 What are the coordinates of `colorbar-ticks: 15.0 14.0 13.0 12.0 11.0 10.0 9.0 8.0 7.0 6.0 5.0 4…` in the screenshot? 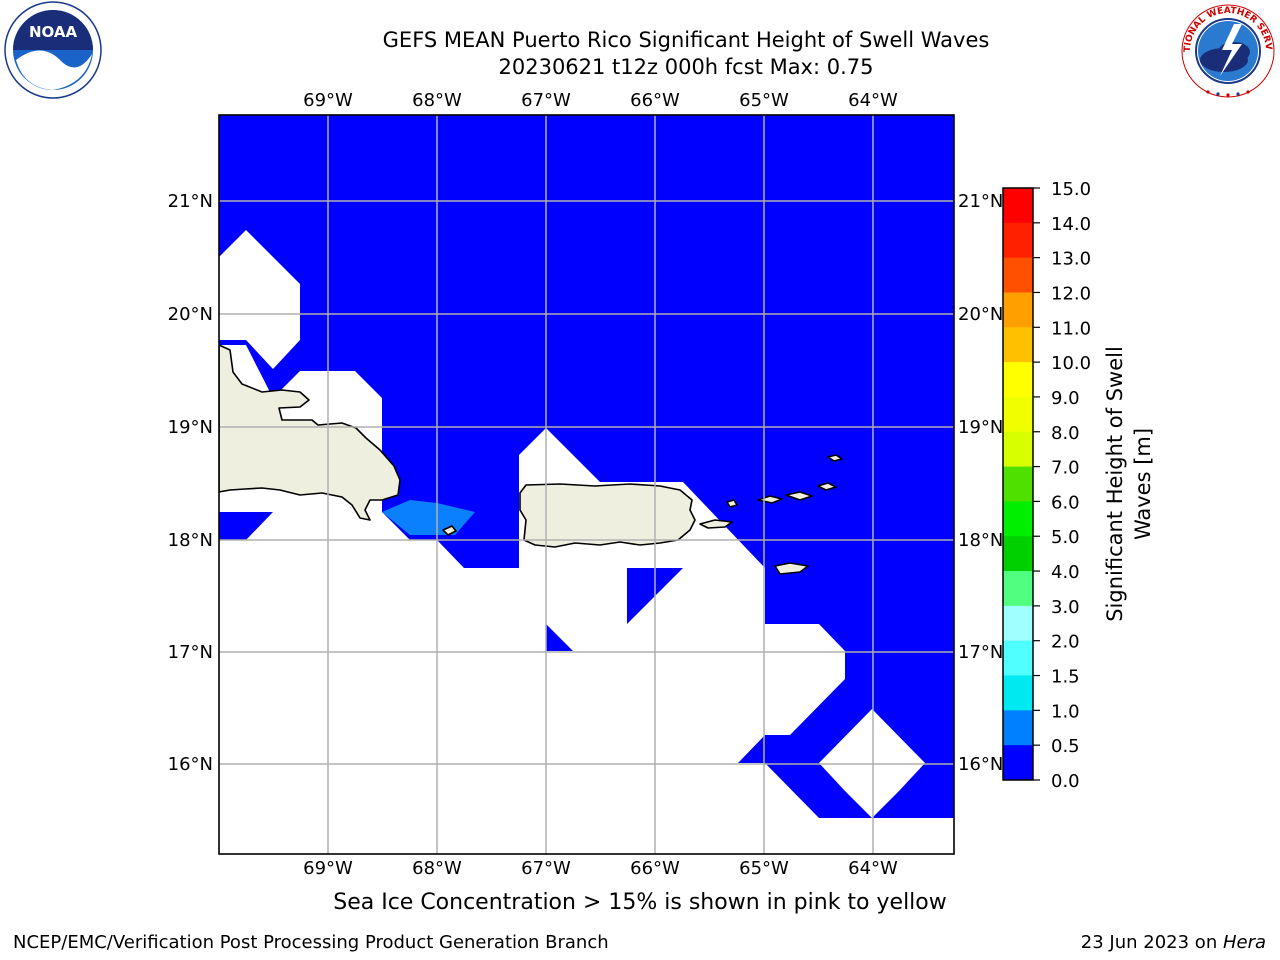 It's located at (1062, 485).